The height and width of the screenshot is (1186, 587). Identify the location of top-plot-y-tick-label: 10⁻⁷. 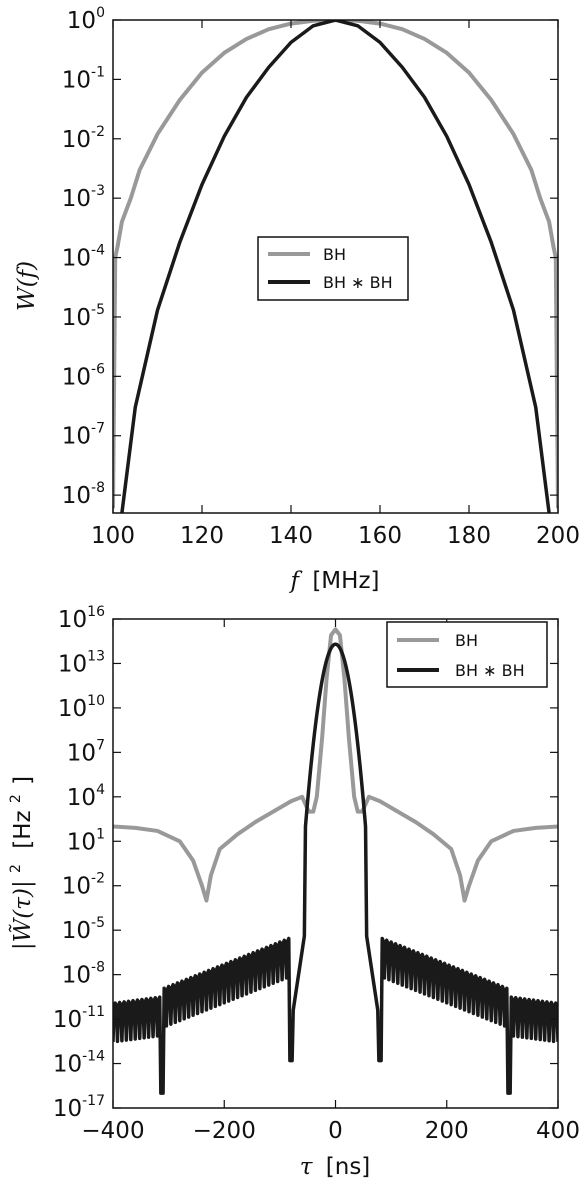
(83, 435).